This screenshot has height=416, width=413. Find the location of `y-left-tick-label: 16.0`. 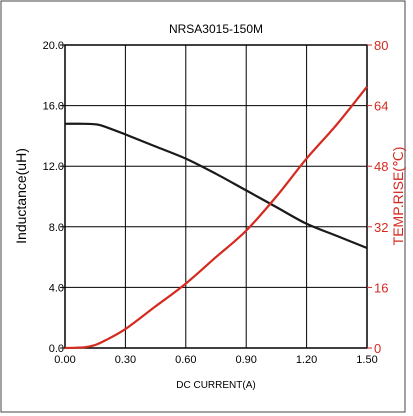

y-left-tick-label: 16.0 is located at coordinates (53, 107).